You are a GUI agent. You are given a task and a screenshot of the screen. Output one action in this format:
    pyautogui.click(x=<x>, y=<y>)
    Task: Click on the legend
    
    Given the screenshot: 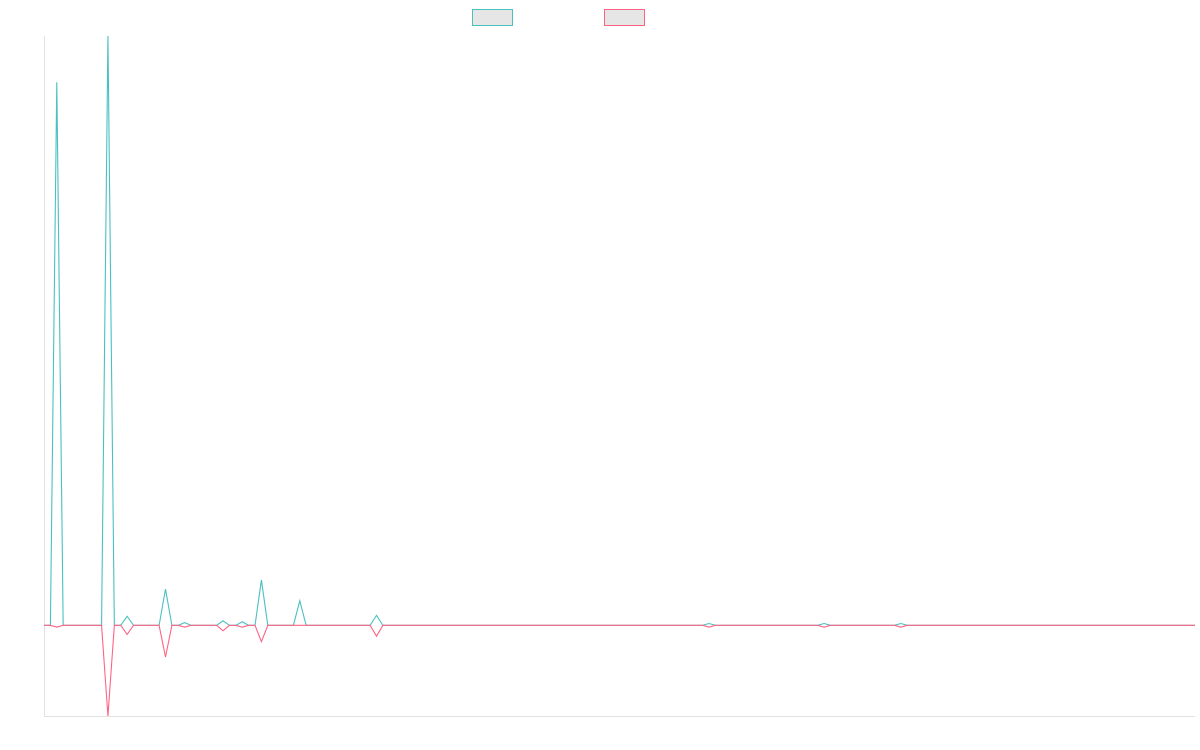 What is the action you would take?
    pyautogui.click(x=558, y=17)
    